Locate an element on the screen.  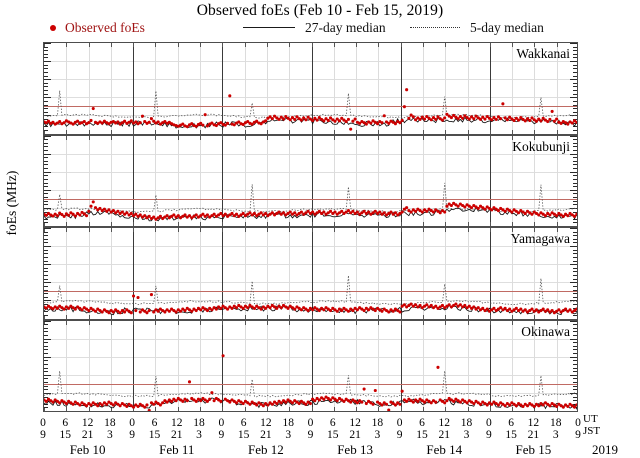
y-axis-label: foEs (MHz) is located at coordinates (11, 203).